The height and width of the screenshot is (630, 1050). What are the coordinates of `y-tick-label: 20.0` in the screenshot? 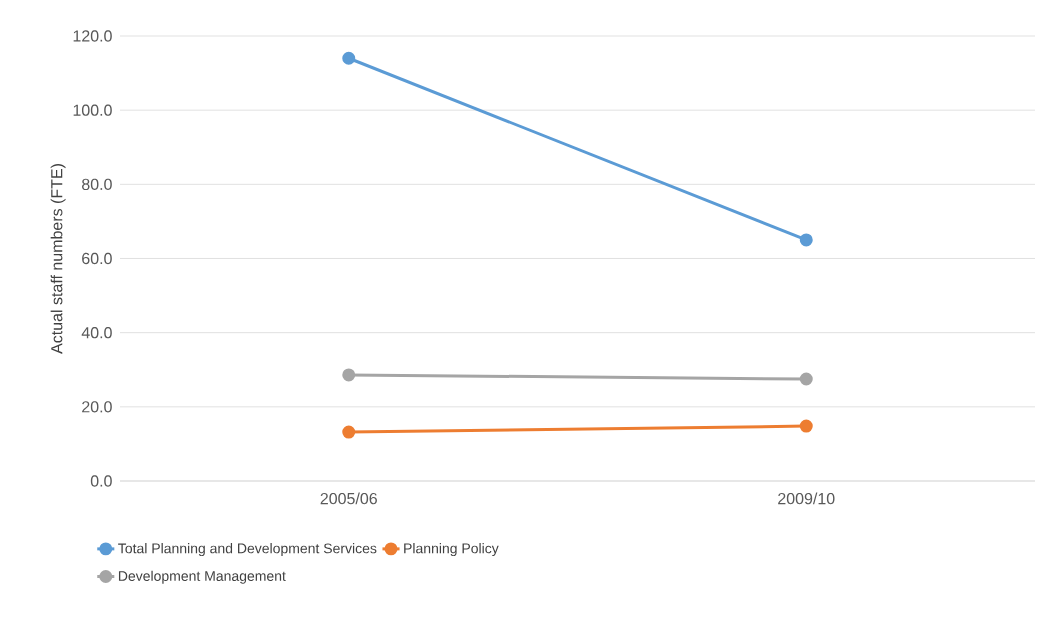 It's located at (97, 407).